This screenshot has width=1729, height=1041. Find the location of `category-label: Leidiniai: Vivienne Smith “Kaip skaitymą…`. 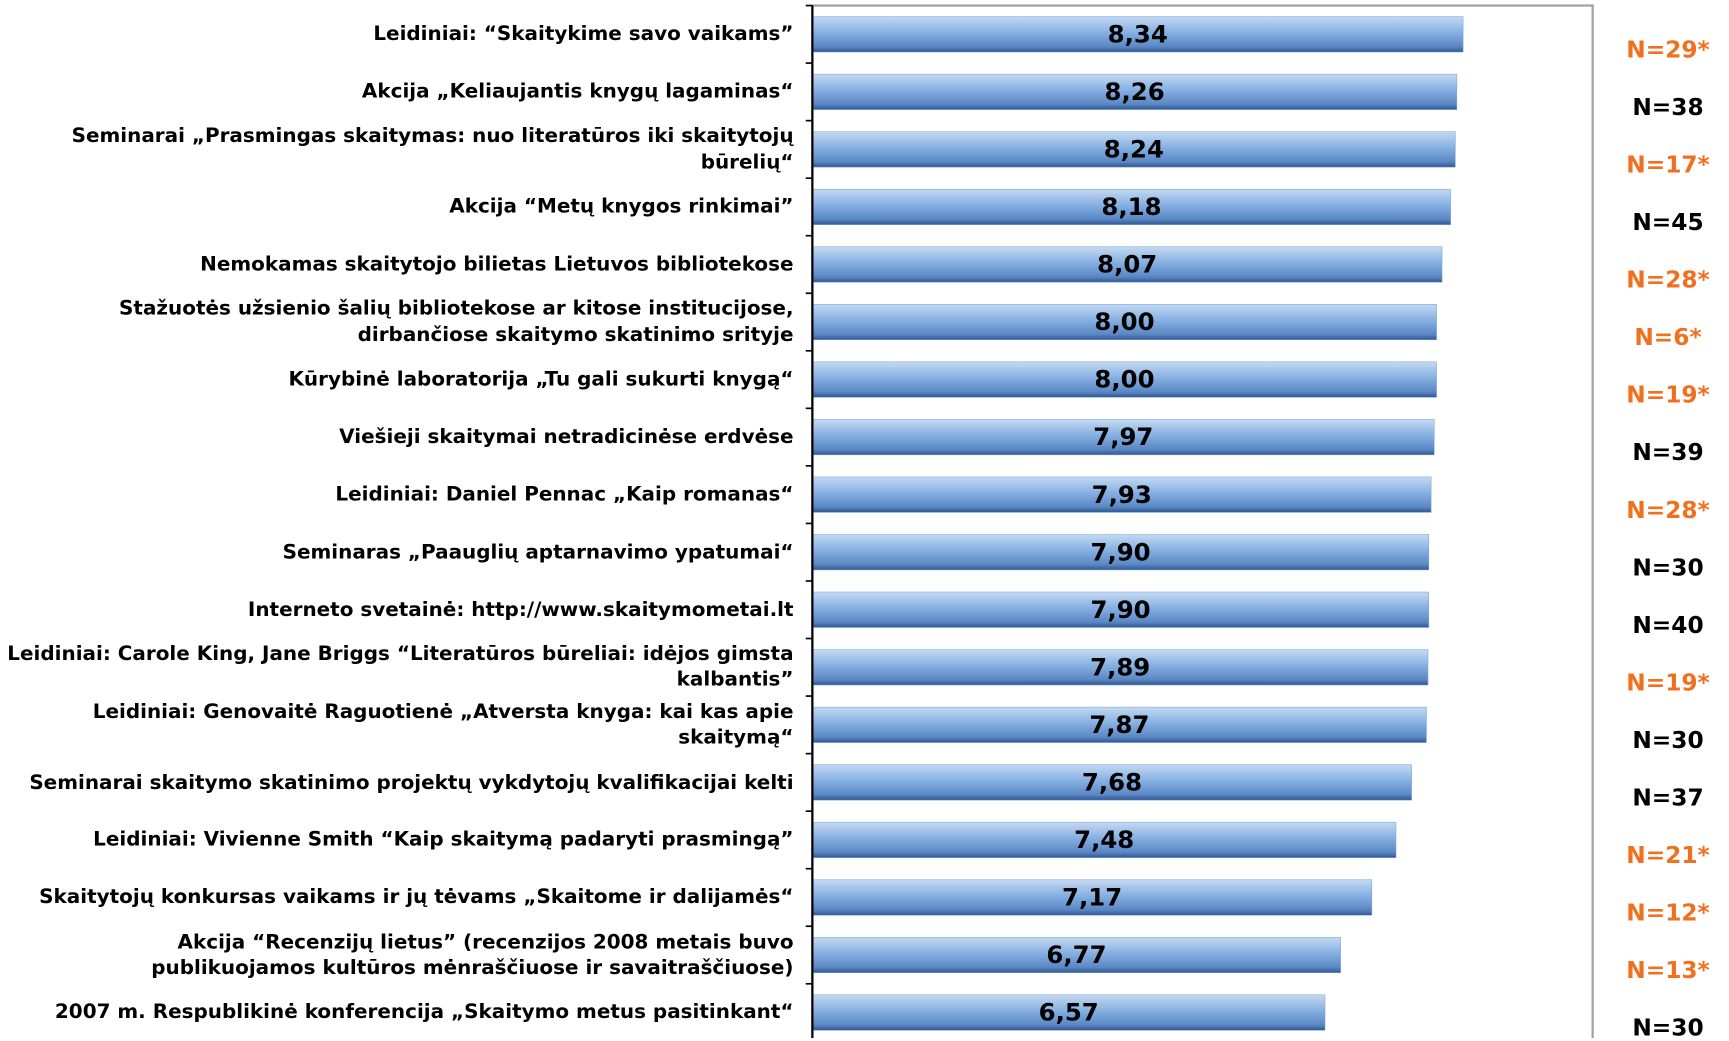

category-label: Leidiniai: Vivienne Smith “Kaip skaitymą… is located at coordinates (443, 840).